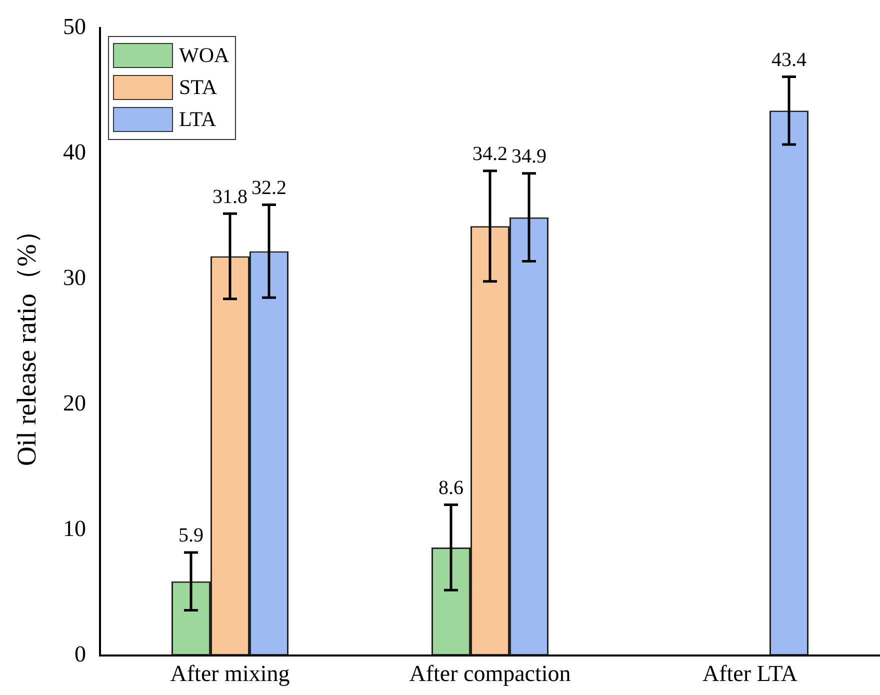 Image resolution: width=880 pixels, height=695 pixels. What do you see at coordinates (490, 154) in the screenshot?
I see `data-label: 34.2` at bounding box center [490, 154].